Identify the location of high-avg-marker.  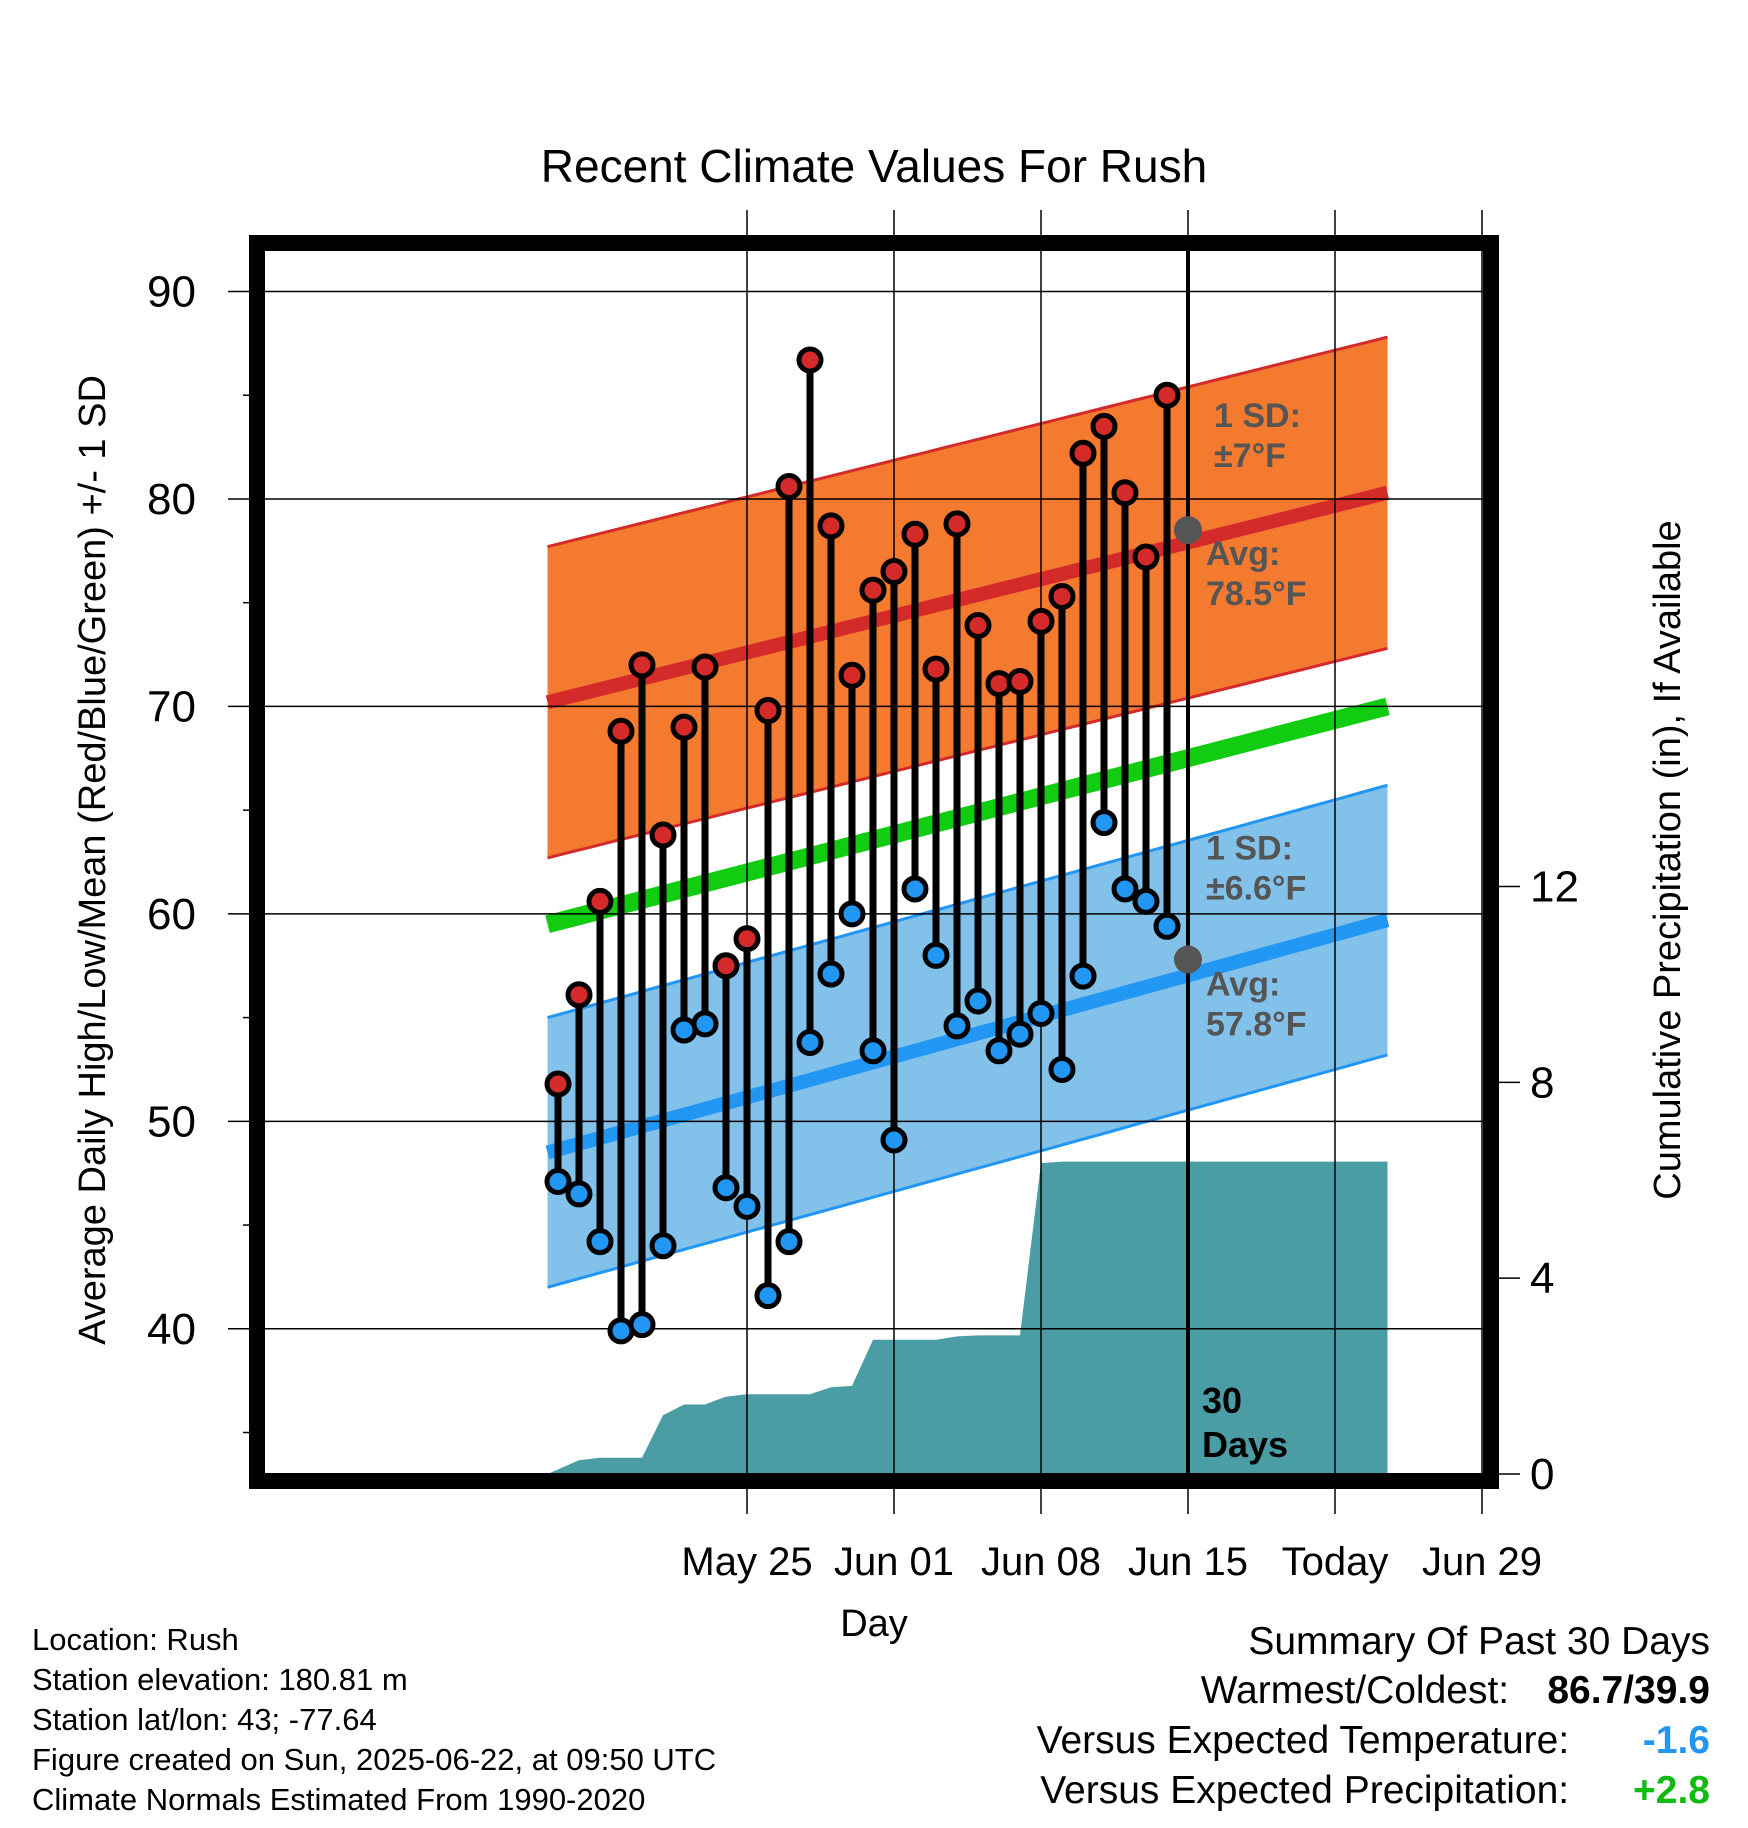
(1188, 530).